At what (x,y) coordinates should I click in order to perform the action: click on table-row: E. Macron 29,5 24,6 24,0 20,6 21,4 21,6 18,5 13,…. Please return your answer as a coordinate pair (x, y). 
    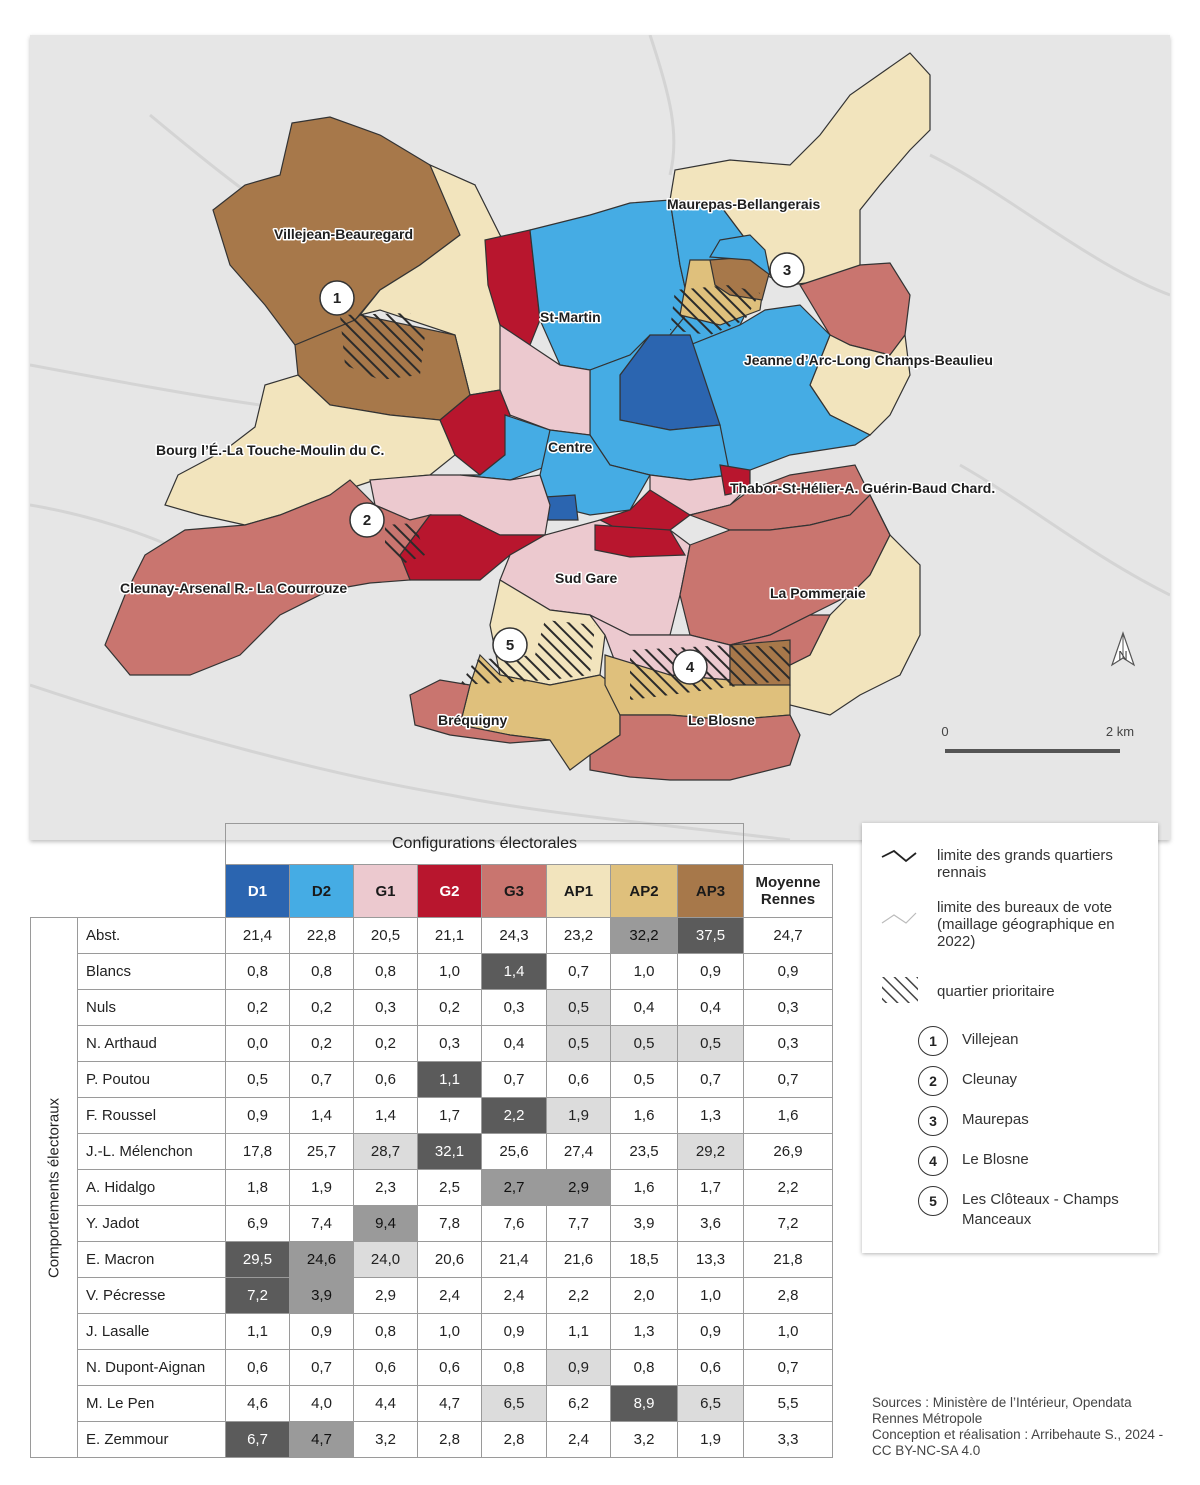
    Looking at the image, I should click on (432, 1259).